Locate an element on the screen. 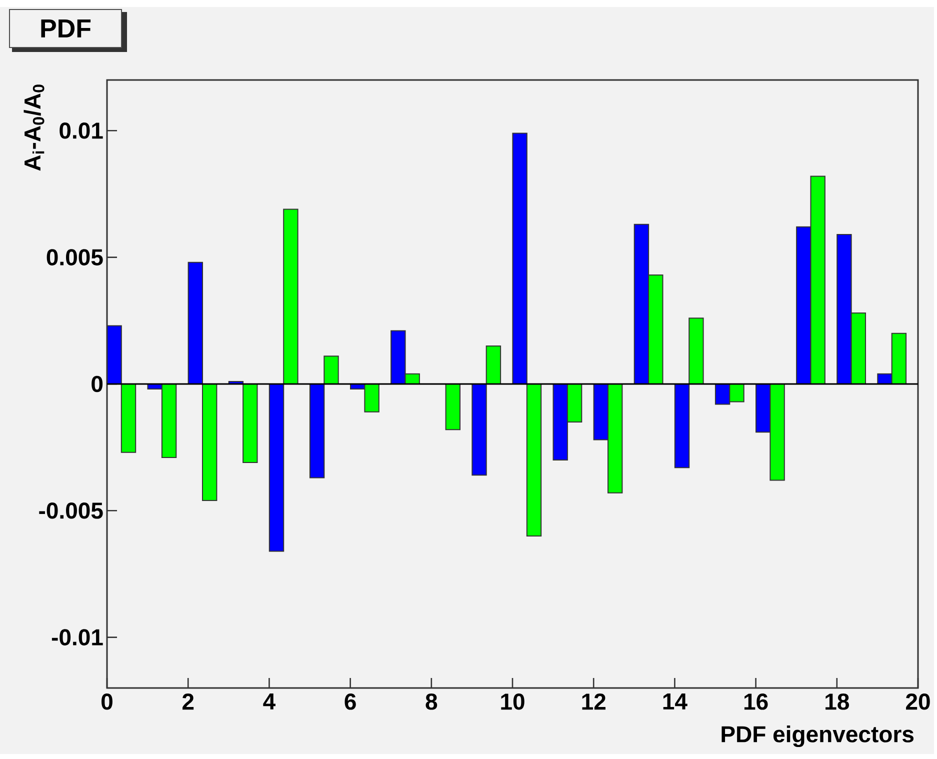 The width and height of the screenshot is (937, 759). x-tick-label: 18 is located at coordinates (837, 702).